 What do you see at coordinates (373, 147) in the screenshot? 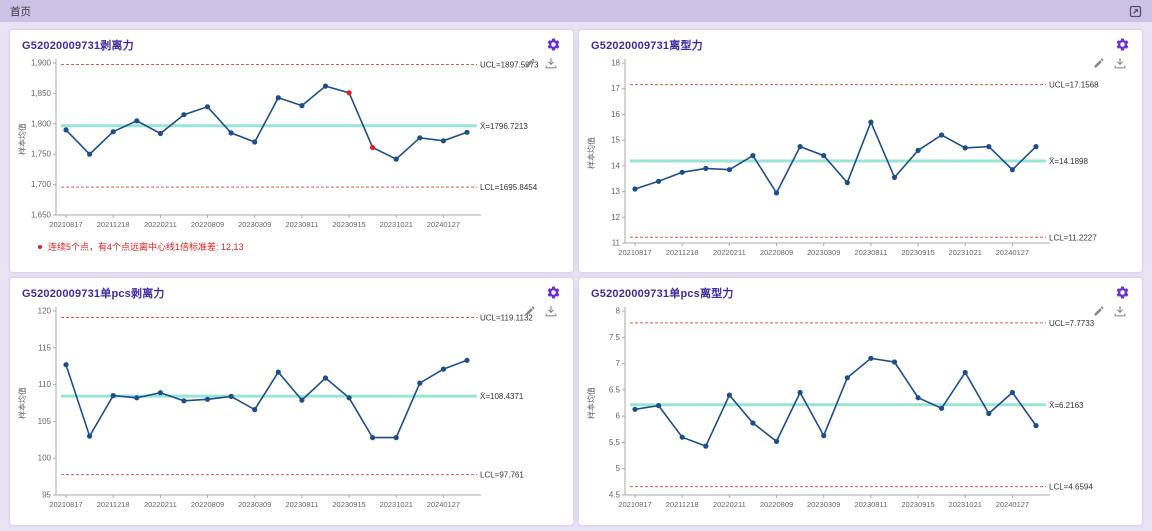
I see `out-of-control-point` at bounding box center [373, 147].